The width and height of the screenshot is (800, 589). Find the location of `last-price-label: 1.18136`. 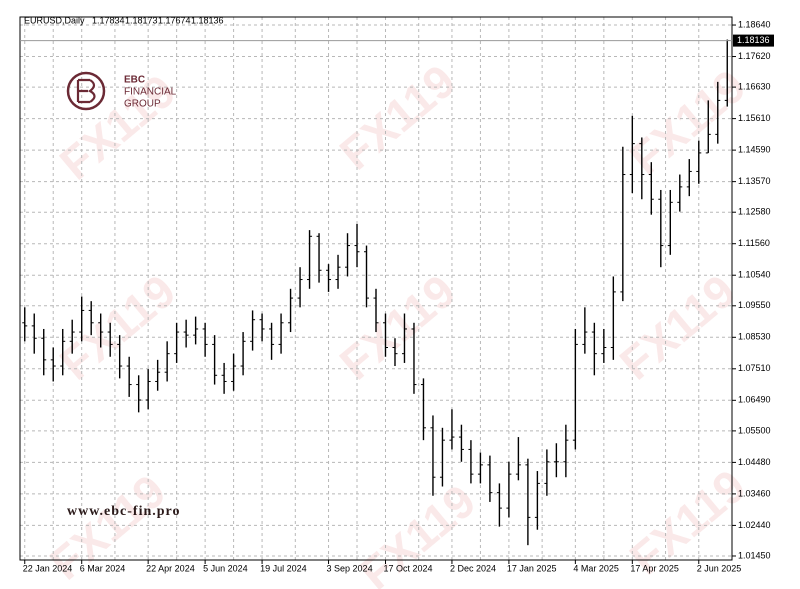

last-price-label: 1.18136 is located at coordinates (753, 40).